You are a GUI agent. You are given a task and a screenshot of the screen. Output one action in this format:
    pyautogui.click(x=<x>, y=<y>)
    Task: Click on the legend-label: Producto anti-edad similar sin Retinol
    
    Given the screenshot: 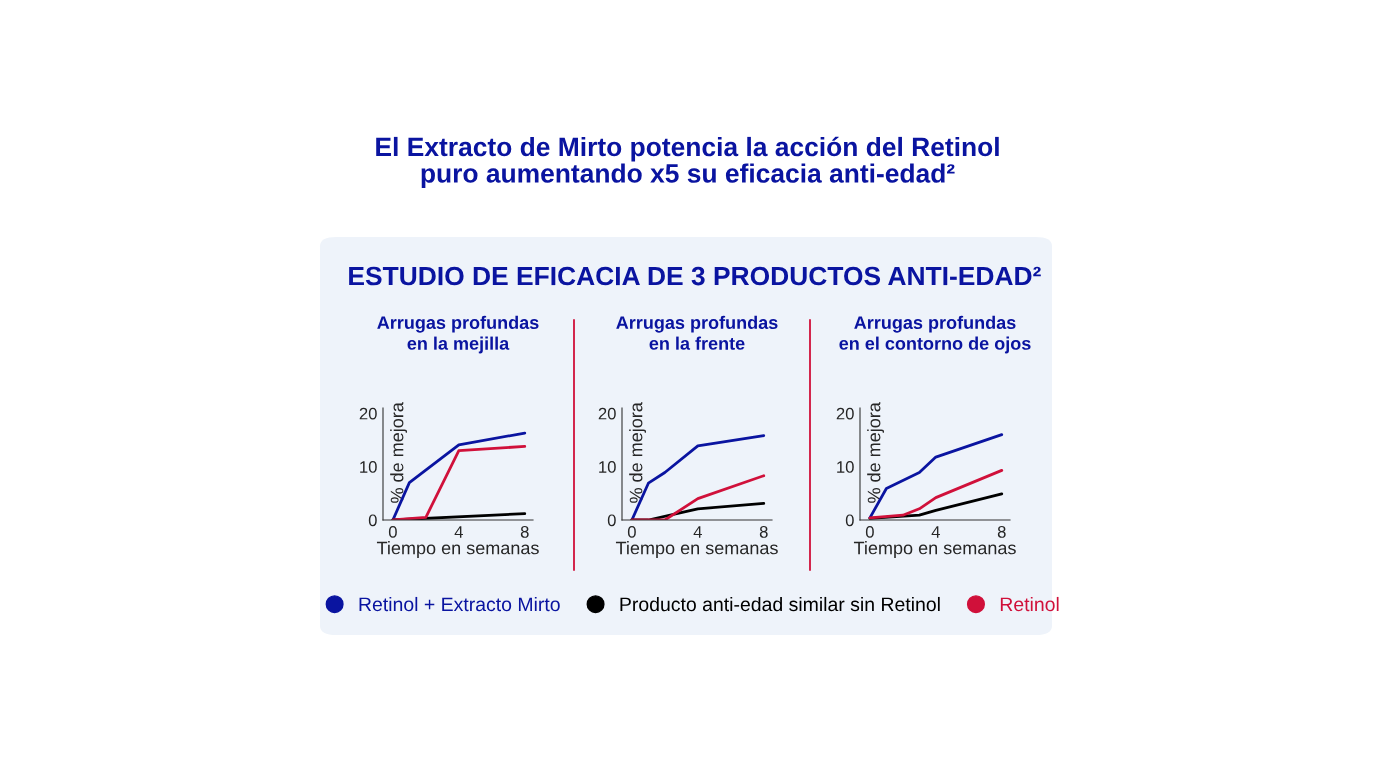 What is the action you would take?
    pyautogui.click(x=780, y=604)
    